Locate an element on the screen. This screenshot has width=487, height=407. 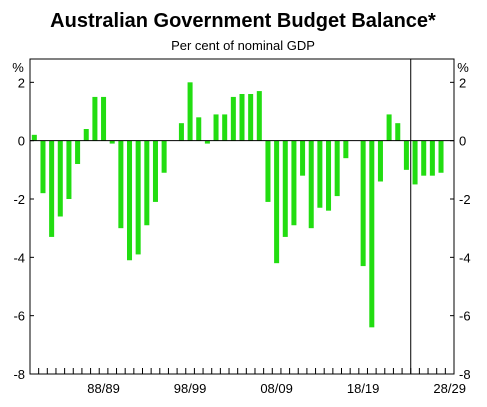
y-tick-label-left: -2 is located at coordinates (19, 199).